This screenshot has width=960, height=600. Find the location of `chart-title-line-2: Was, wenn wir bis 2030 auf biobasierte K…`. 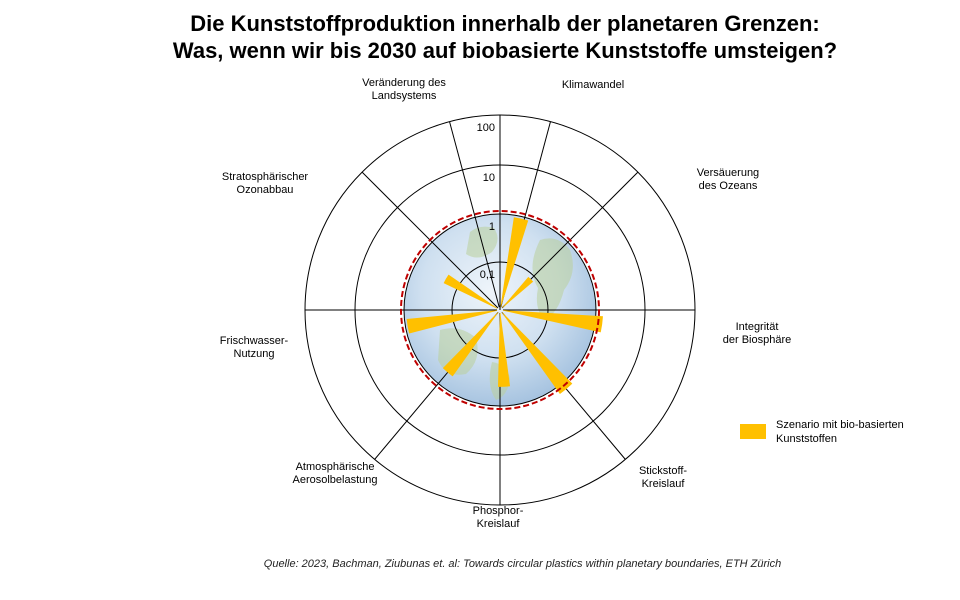

chart-title-line-2: Was, wenn wir bis 2030 auf biobasierte K… is located at coordinates (505, 50).